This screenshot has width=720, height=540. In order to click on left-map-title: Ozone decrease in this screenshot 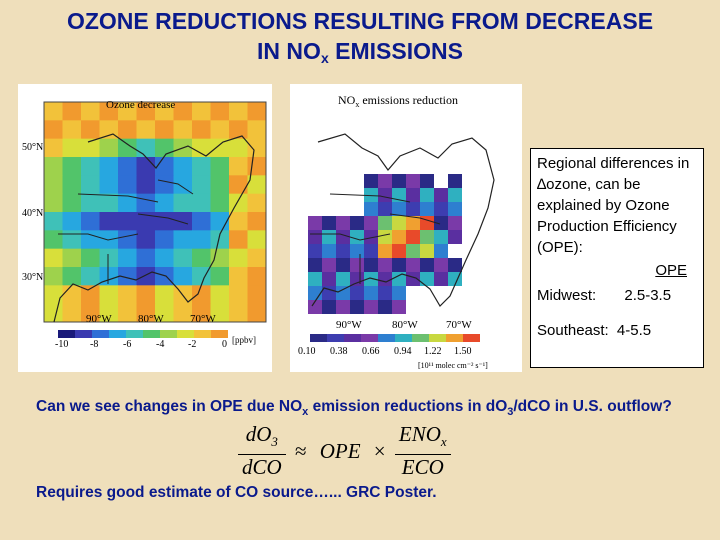, I will do `click(140, 105)`.